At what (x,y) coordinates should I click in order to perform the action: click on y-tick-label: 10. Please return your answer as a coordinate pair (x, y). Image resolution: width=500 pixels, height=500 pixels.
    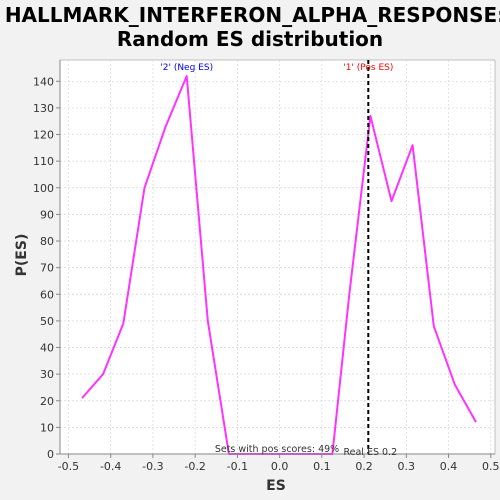
    Looking at the image, I should click on (47, 427).